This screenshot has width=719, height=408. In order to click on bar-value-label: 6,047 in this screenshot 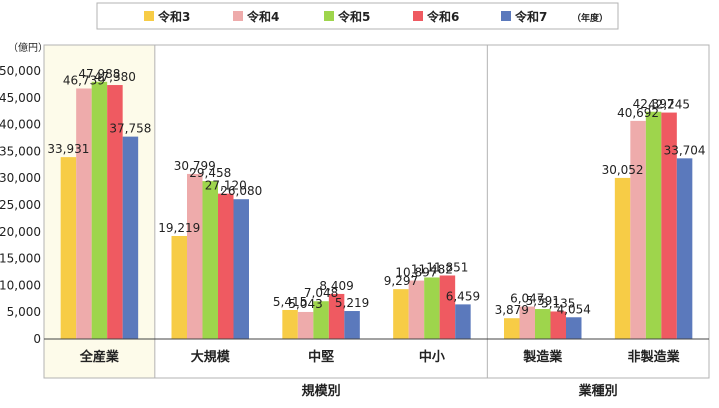, I will do `click(527, 299)`.